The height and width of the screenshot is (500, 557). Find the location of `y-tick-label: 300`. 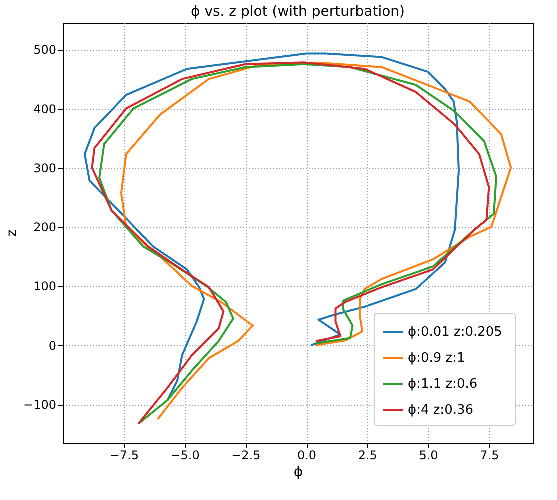

y-tick-label: 300 is located at coordinates (45, 168).